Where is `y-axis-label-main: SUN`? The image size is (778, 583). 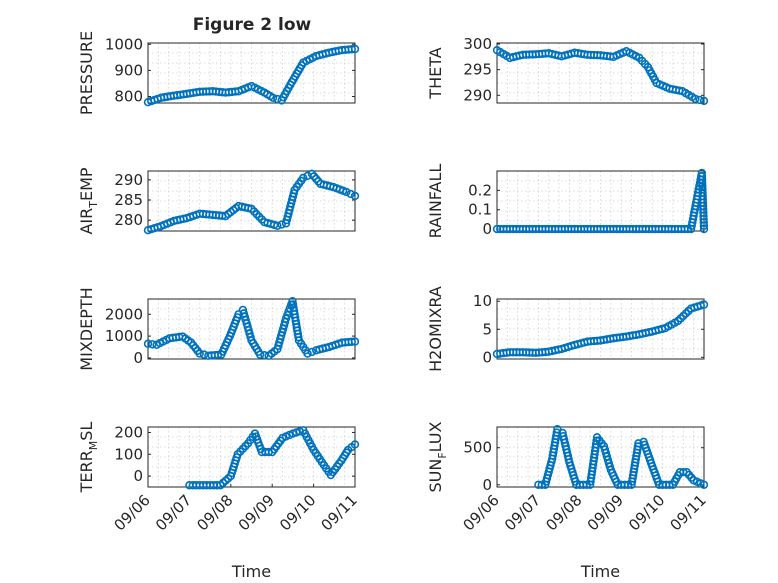 y-axis-label-main: SUN is located at coordinates (435, 476).